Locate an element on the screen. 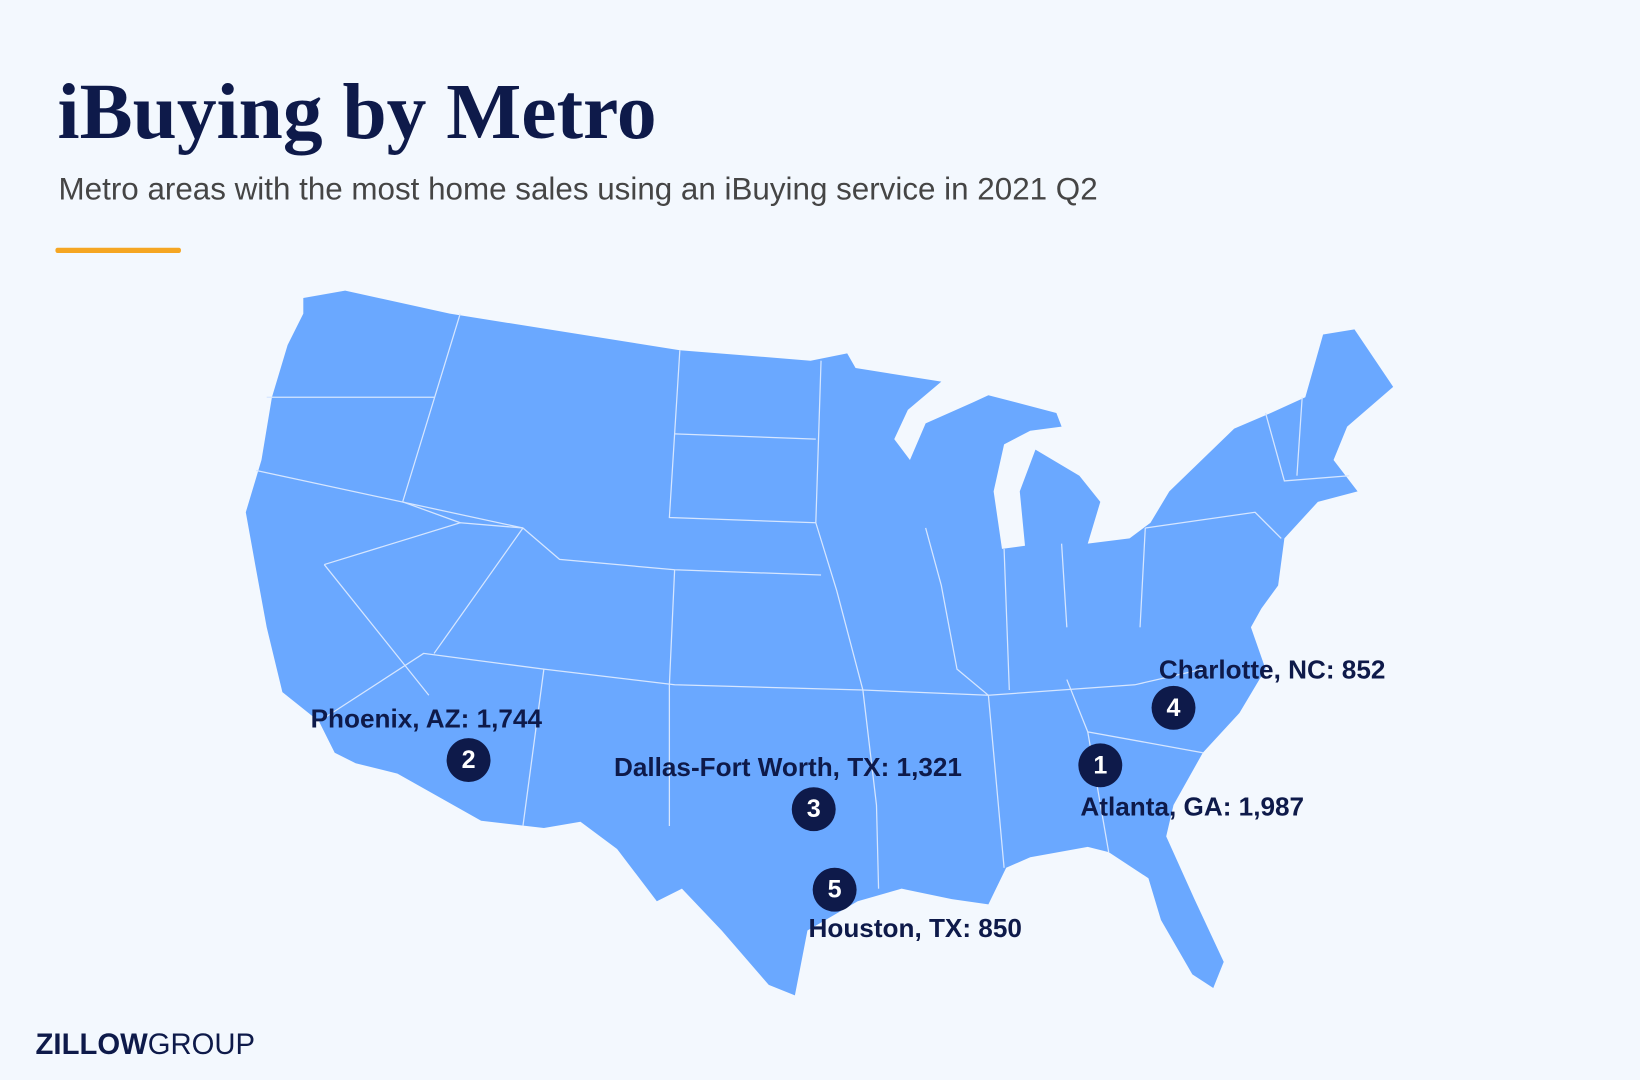  marker-label: Phoenix, AZ: 1,744 is located at coordinates (427, 719).